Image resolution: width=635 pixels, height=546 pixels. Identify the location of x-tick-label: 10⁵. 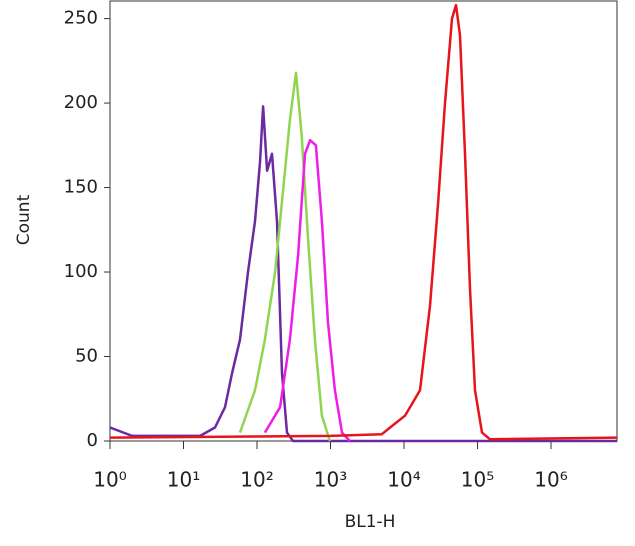
(477, 480).